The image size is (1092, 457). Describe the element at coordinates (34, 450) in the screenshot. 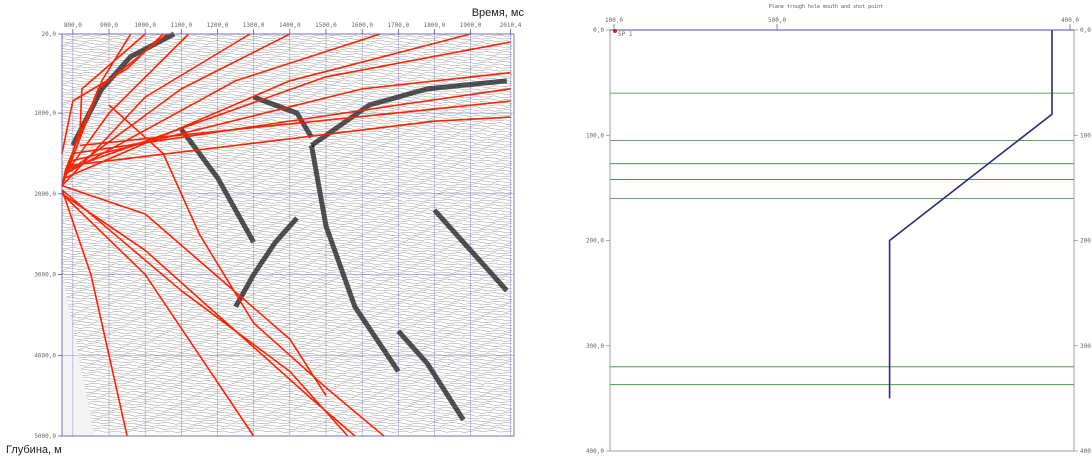

I see `y-axis-label: Глубина, м` at that location.